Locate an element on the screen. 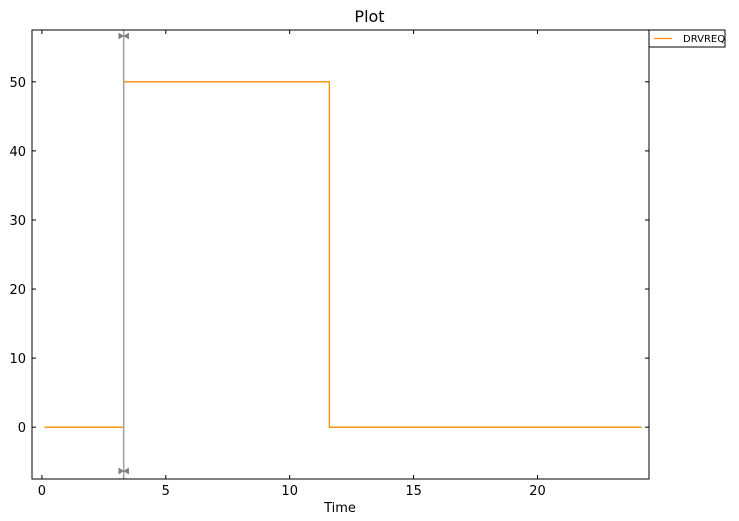 This screenshot has width=739, height=521. chart-title: Plot is located at coordinates (369, 16).